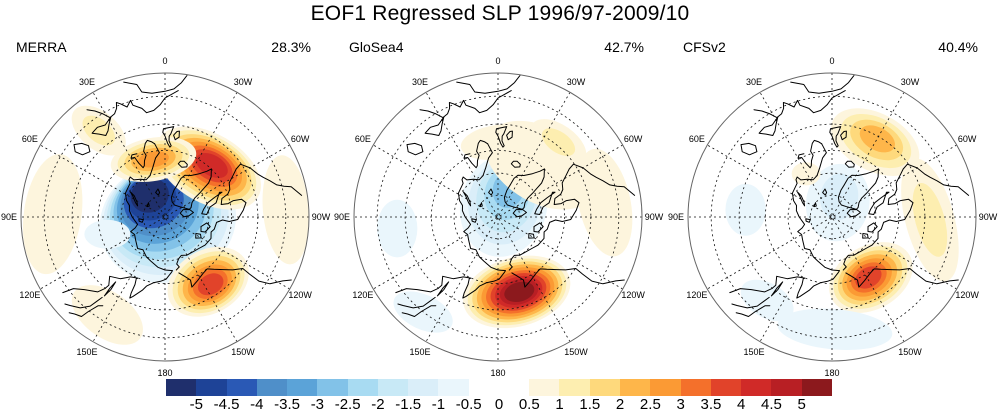 This screenshot has width=1000, height=416. Describe the element at coordinates (408, 404) in the screenshot. I see `colorbar-tick-label: -1.5` at that location.